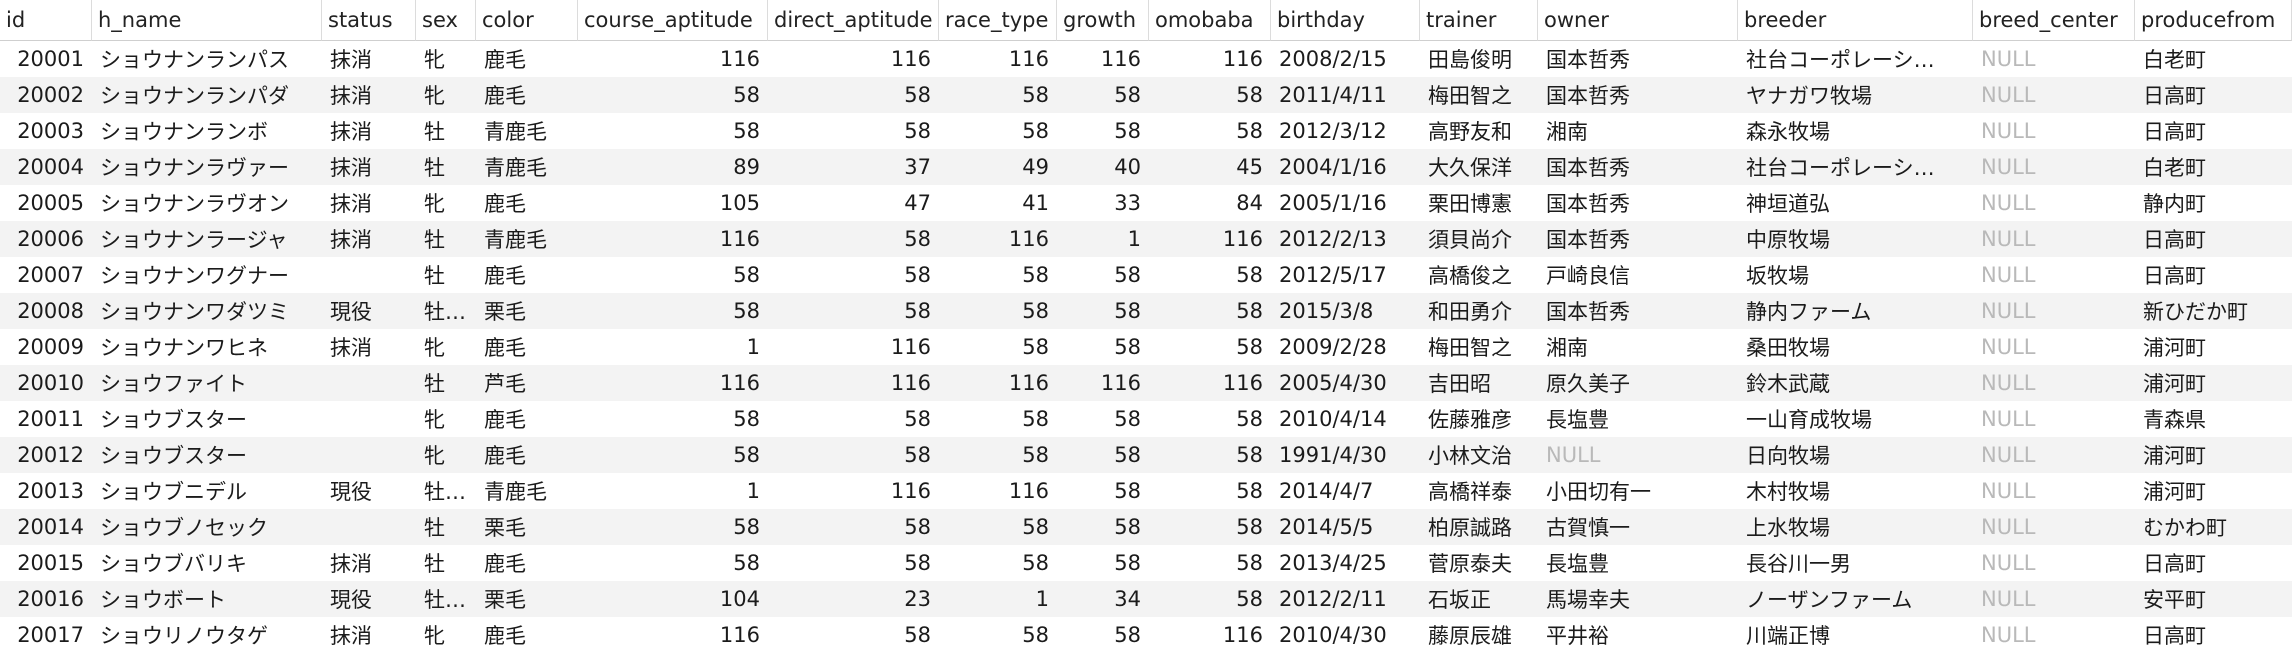 The image size is (2292, 658). Describe the element at coordinates (446, 167) in the screenshot. I see `cell-sex: 牡` at that location.